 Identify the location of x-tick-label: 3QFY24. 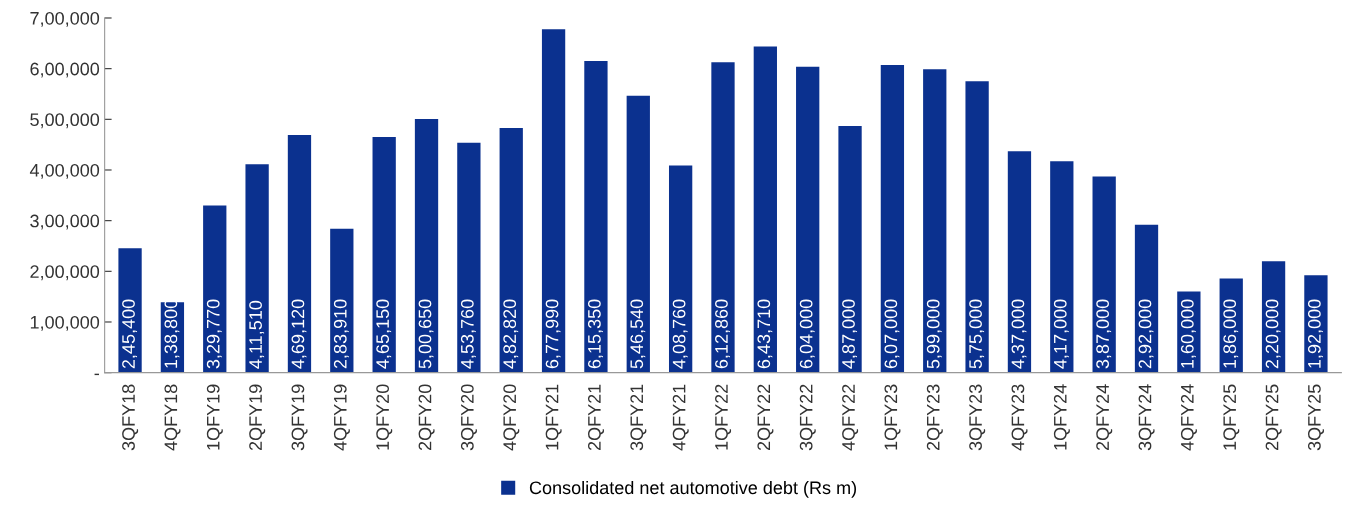
(1146, 417).